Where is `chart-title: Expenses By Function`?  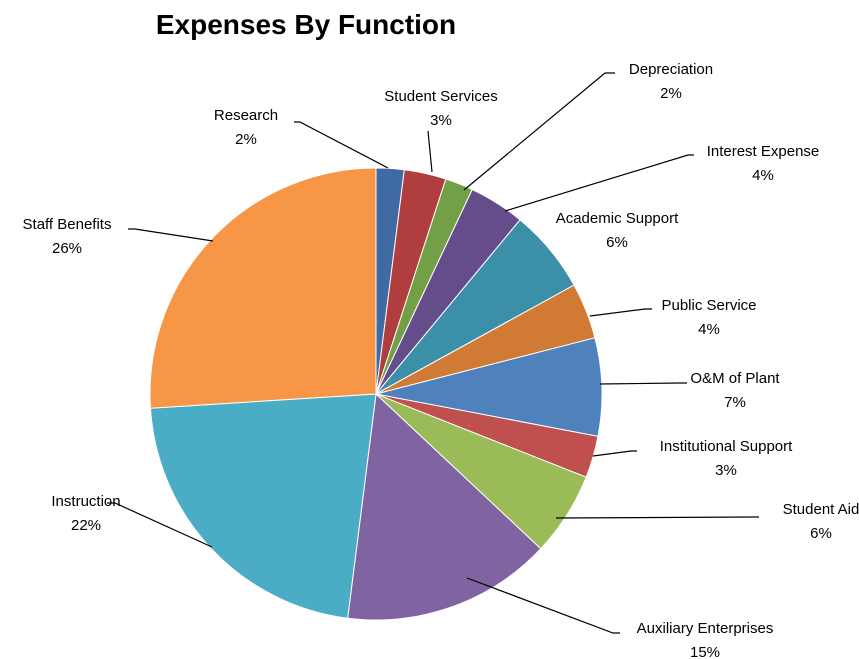
chart-title: Expenses By Function is located at coordinates (306, 24).